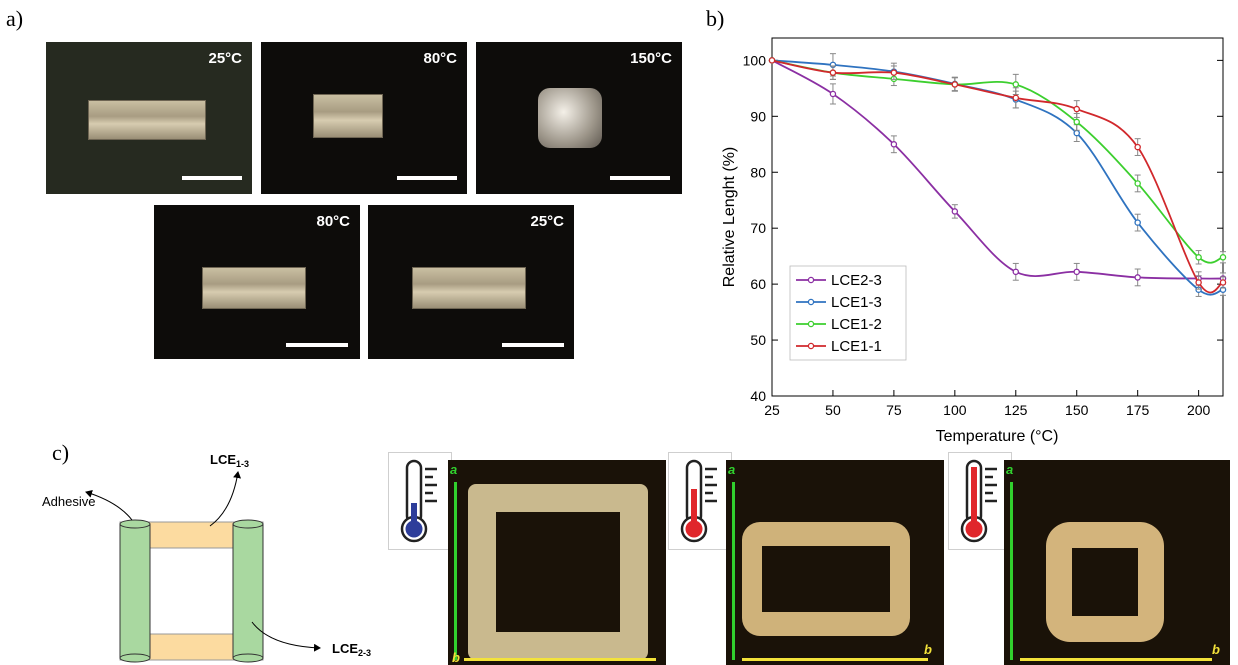 Image resolution: width=1238 pixels, height=665 pixels. Describe the element at coordinates (772, 410) in the screenshot. I see `x-tick-label: 25` at that location.